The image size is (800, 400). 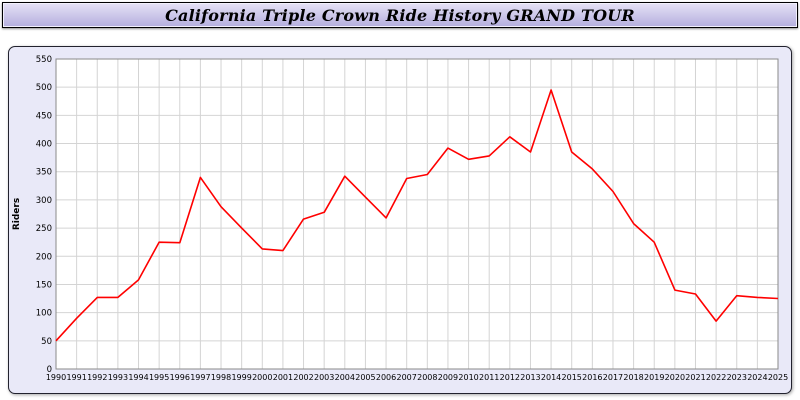 I want to click on svg-text: 1995, so click(x=159, y=377).